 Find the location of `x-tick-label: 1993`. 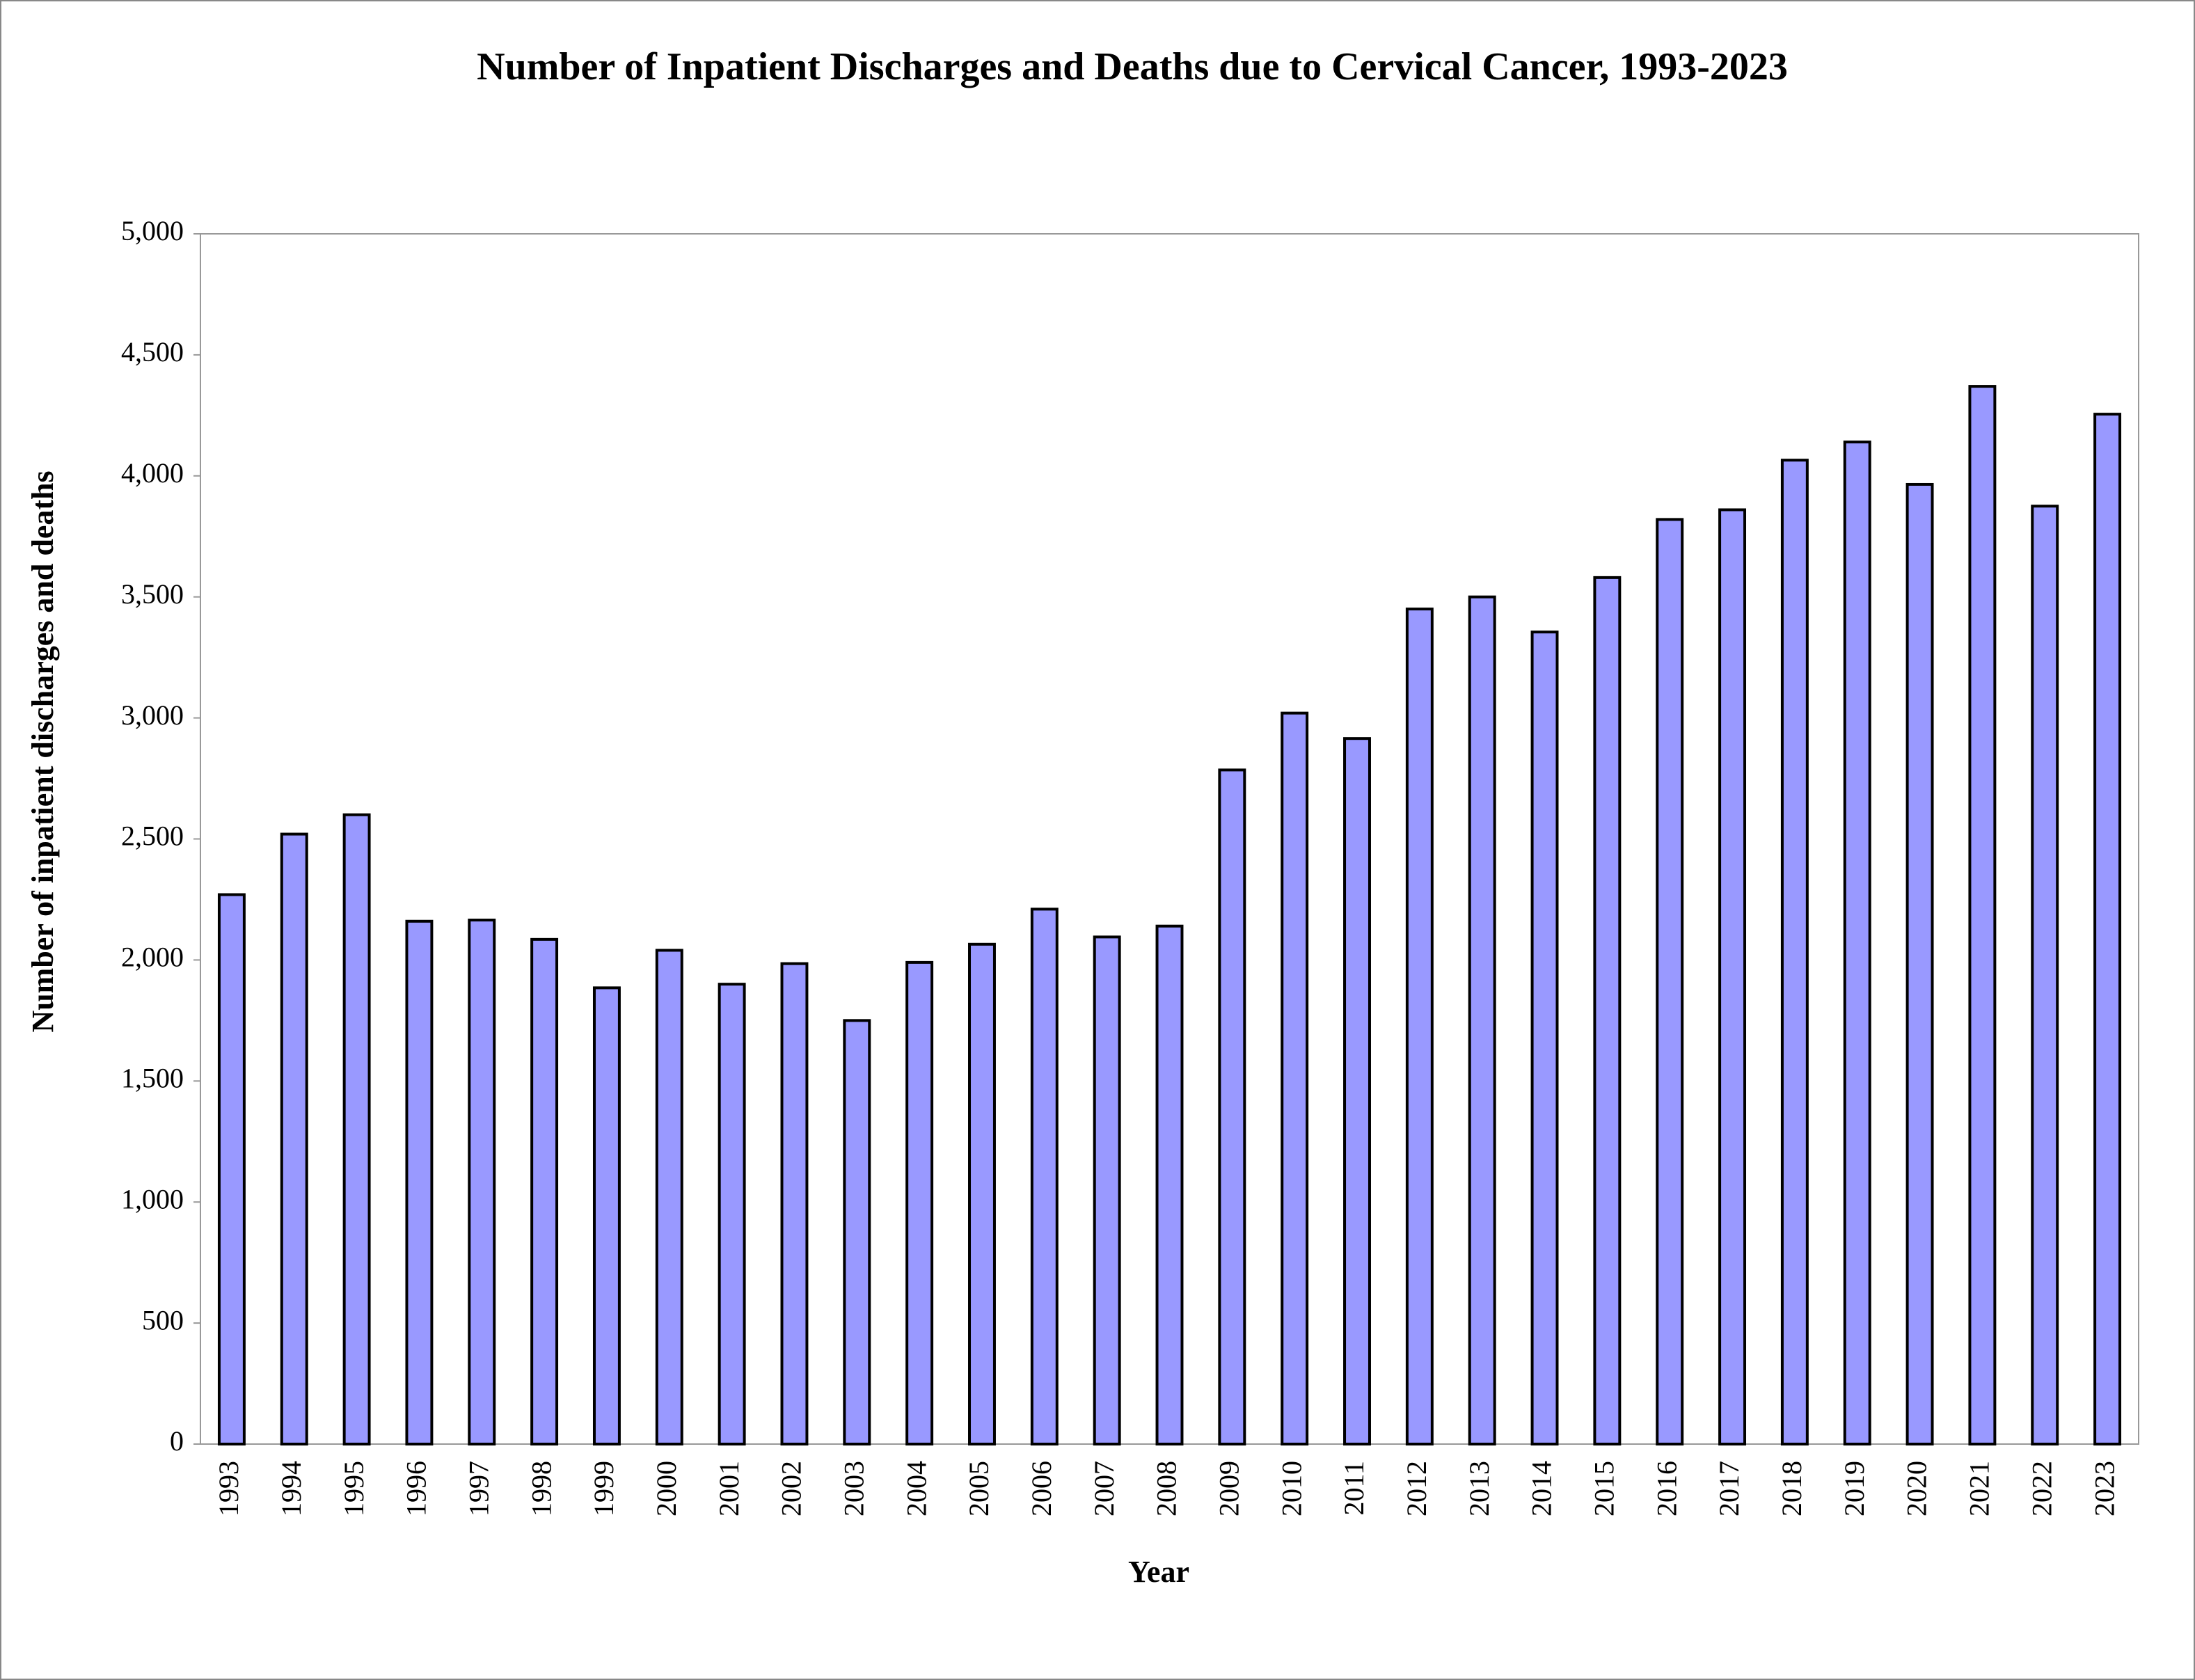

x-tick-label: 1993 is located at coordinates (228, 1489).